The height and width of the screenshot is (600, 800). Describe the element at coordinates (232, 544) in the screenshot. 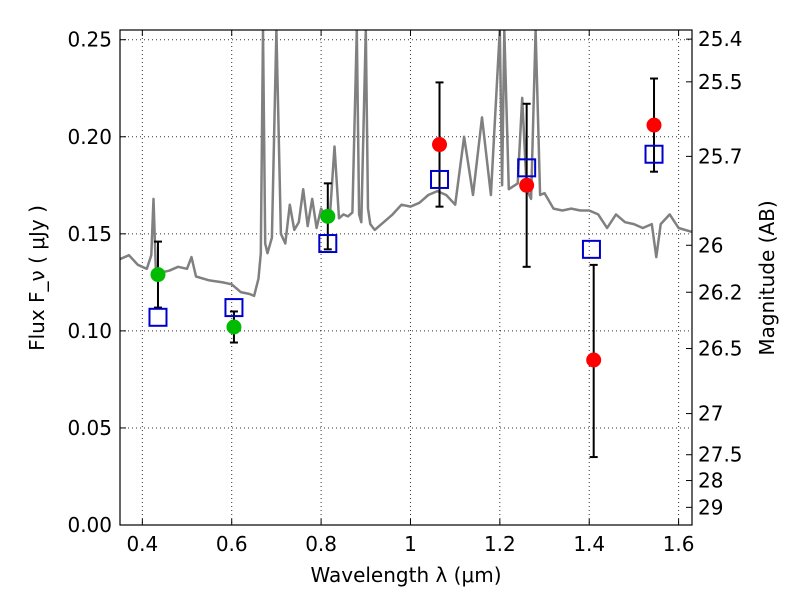

I see `x-tick-label: 0.6` at that location.